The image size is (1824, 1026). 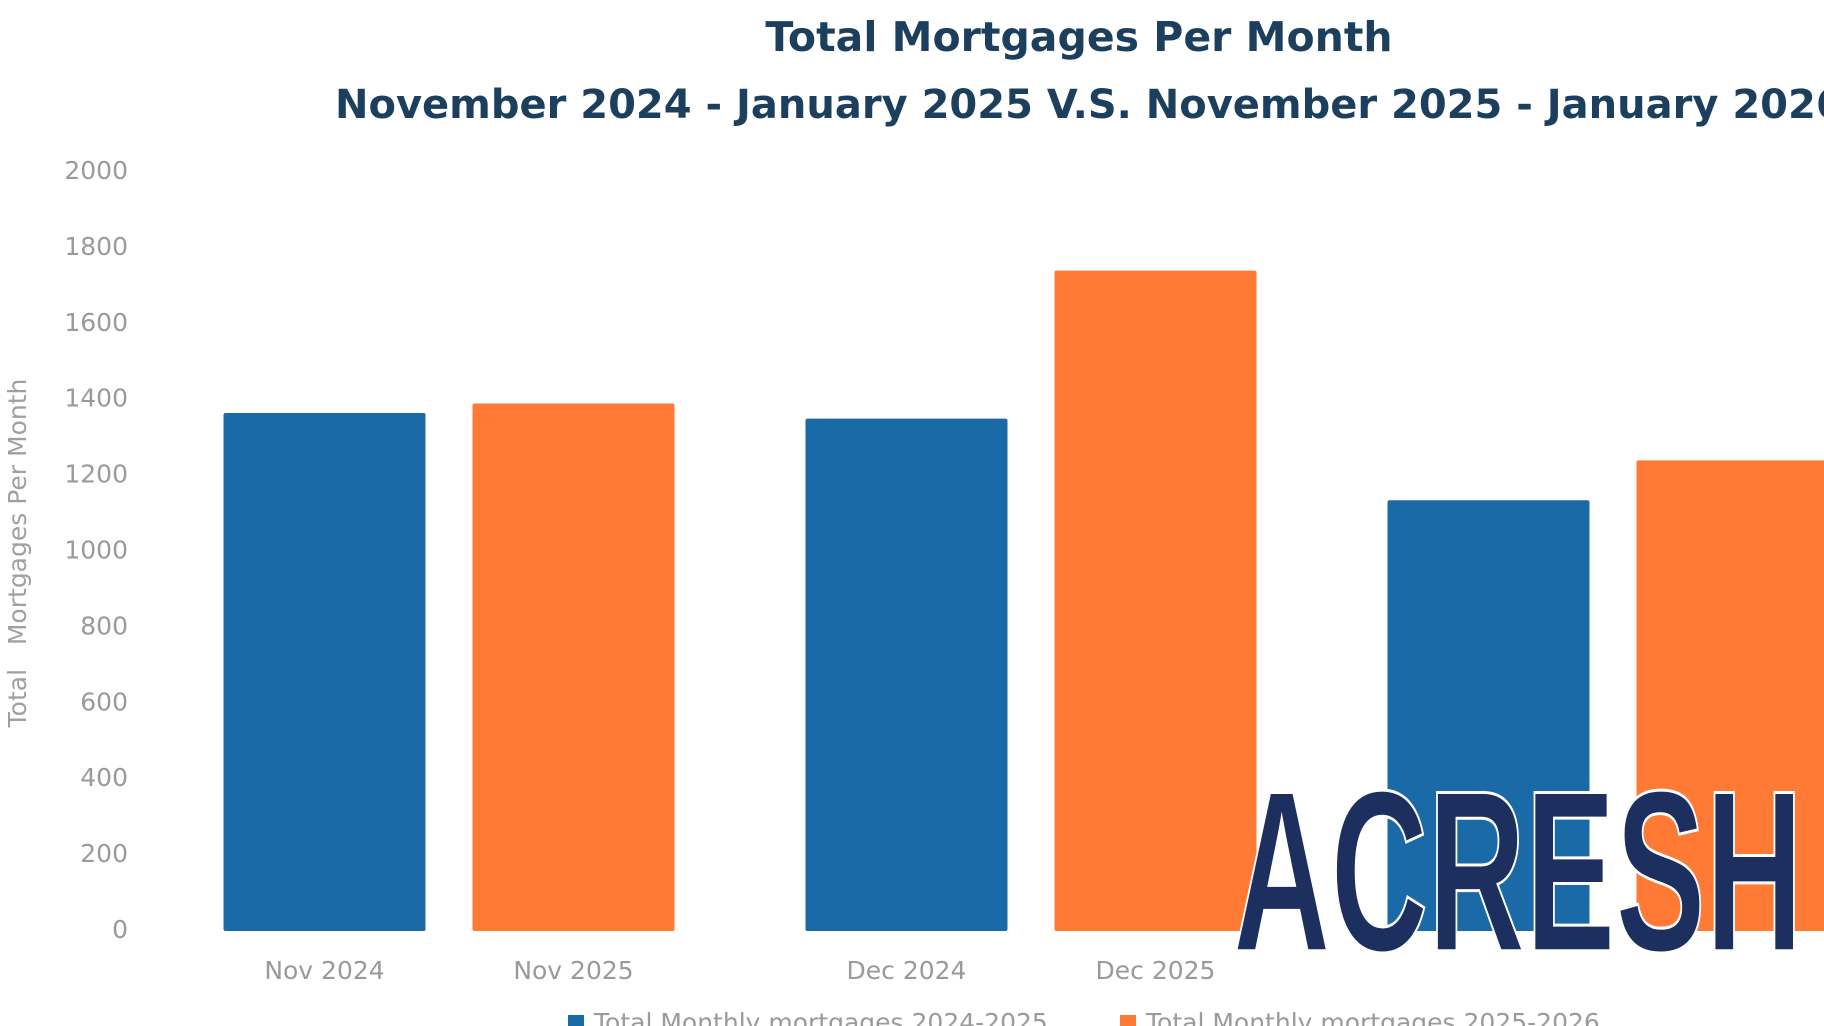 I want to click on y-tick-label: 1800, so click(x=96, y=246).